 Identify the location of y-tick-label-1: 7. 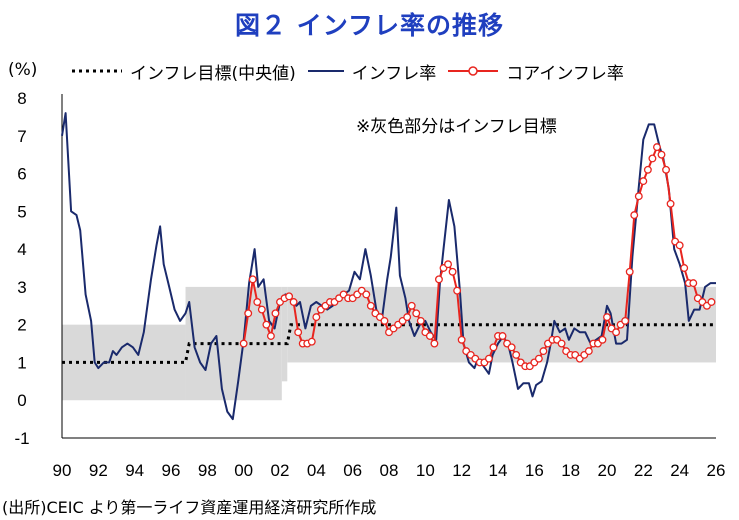
(21, 136).